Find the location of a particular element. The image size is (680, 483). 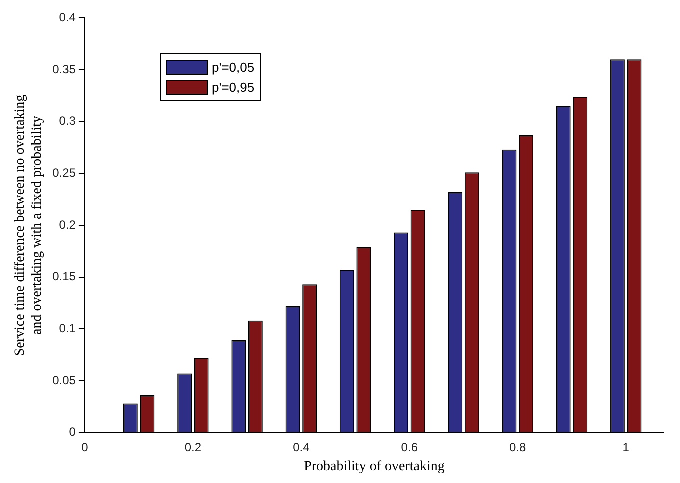

x-tick-label: 0.2 is located at coordinates (193, 447).